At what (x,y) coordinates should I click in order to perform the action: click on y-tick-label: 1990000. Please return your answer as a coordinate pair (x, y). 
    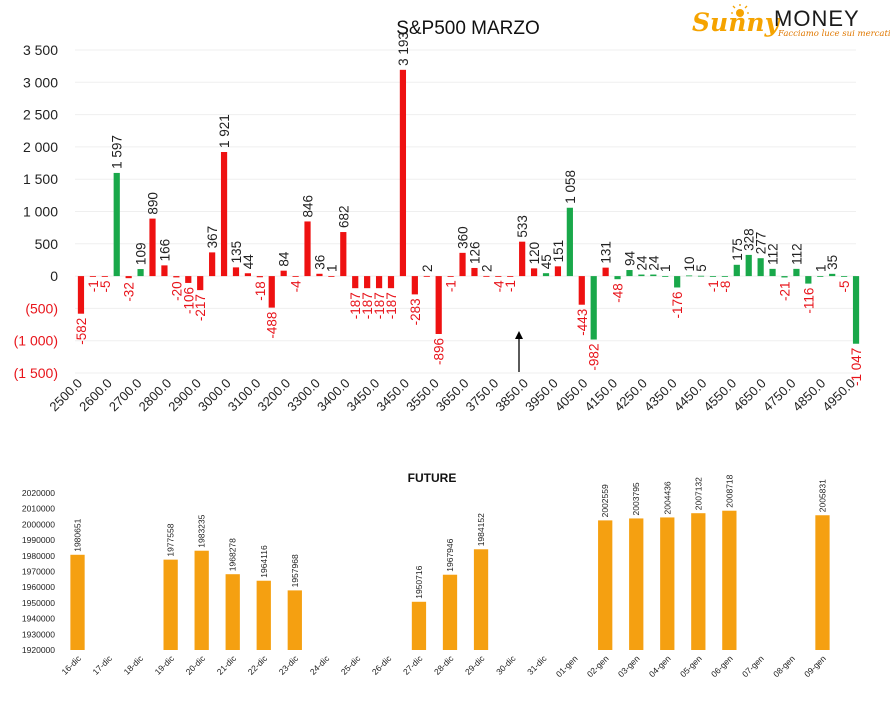
    Looking at the image, I should click on (38, 540).